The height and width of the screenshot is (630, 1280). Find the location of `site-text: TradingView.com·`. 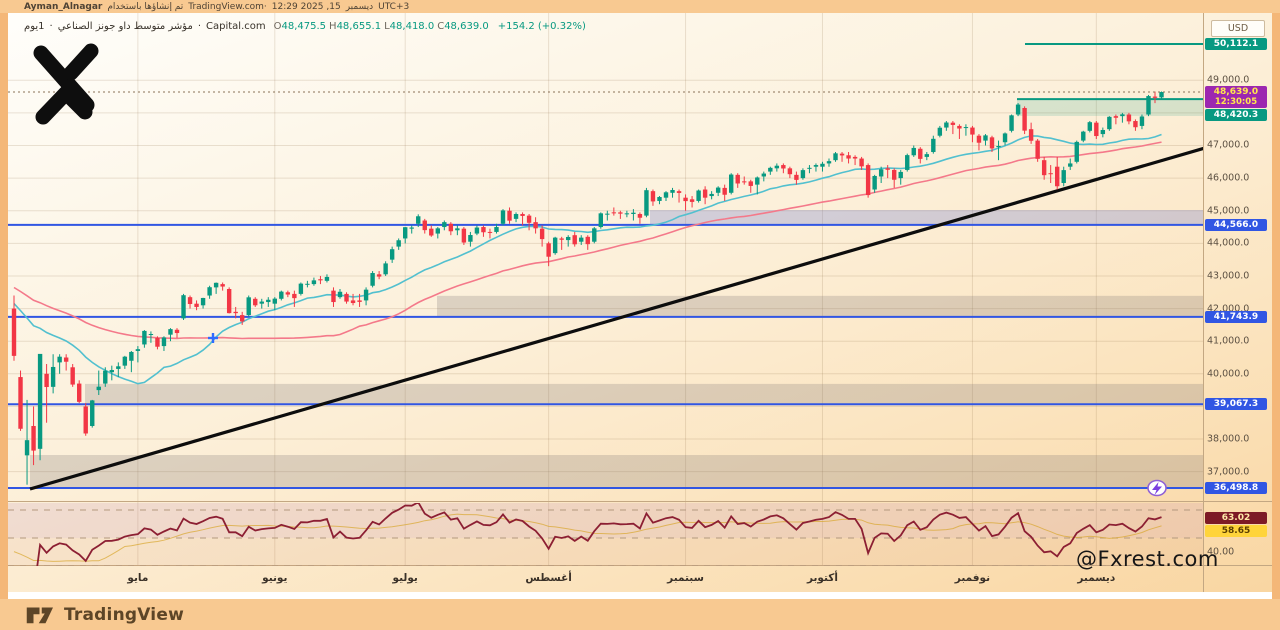

site-text: TradingView.com· is located at coordinates (227, 6).